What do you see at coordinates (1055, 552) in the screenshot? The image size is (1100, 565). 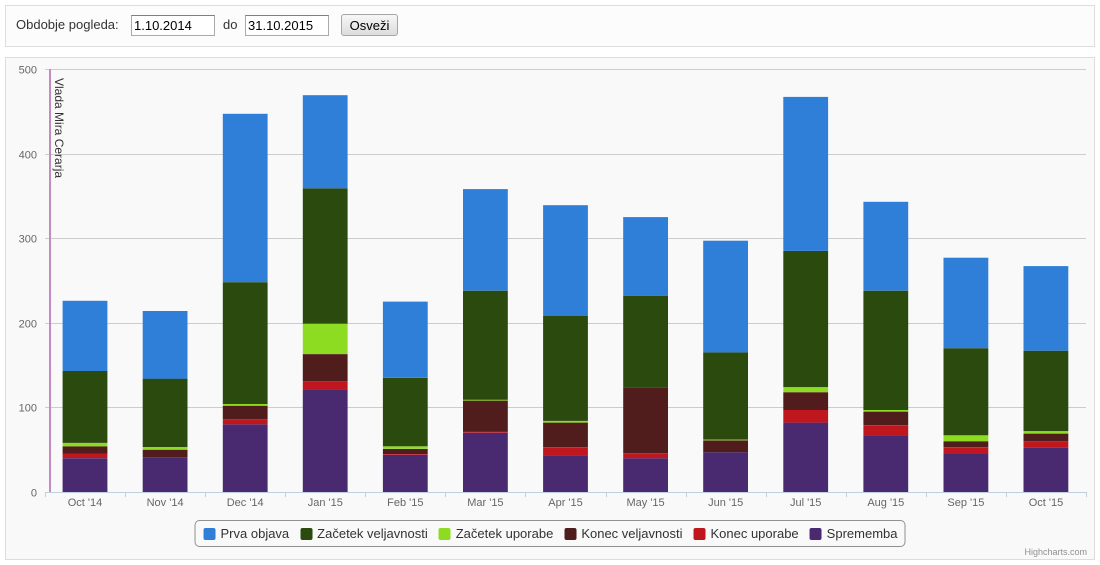 I see `credits-link: Highcharts.com` at bounding box center [1055, 552].